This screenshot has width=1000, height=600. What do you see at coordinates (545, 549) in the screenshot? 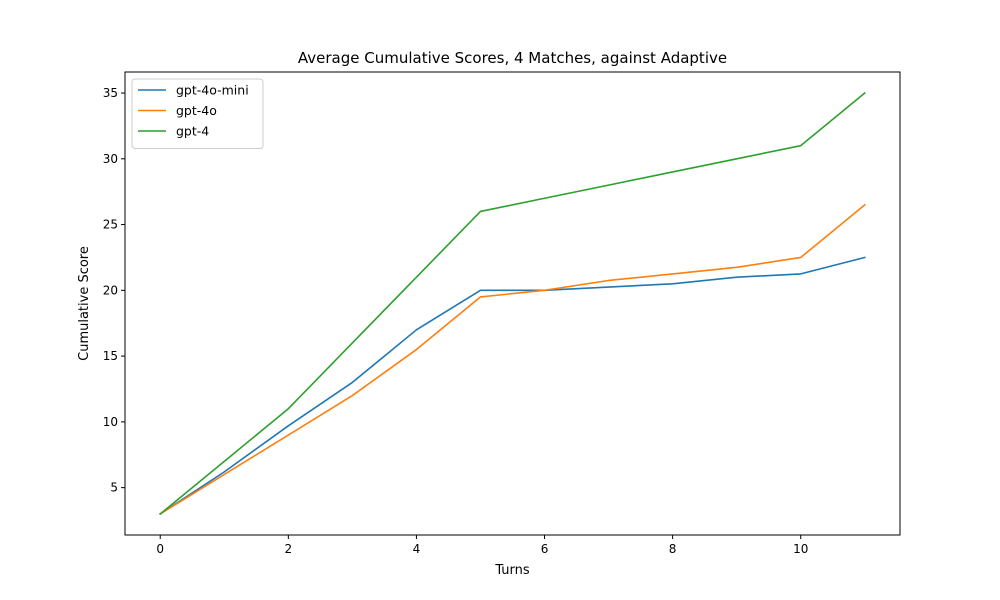
I see `x-tick-label: 6` at bounding box center [545, 549].